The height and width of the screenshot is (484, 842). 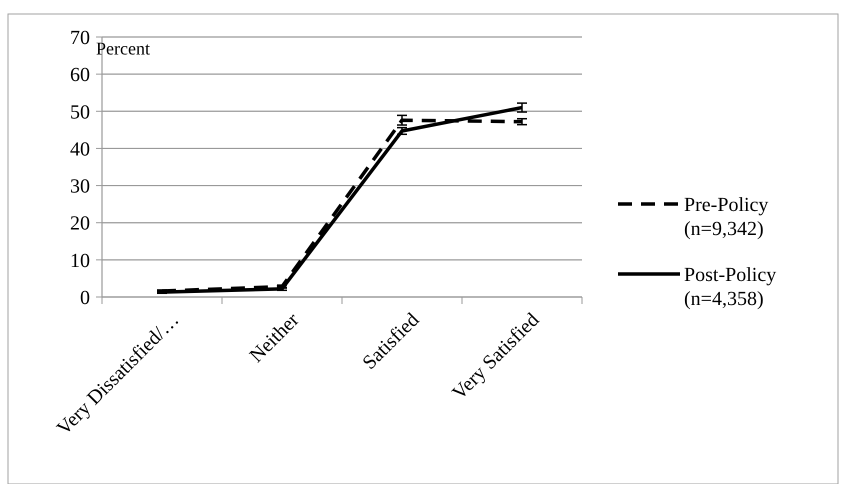 I want to click on legend-label: Pre-Policy (n=9,342), so click(x=726, y=217).